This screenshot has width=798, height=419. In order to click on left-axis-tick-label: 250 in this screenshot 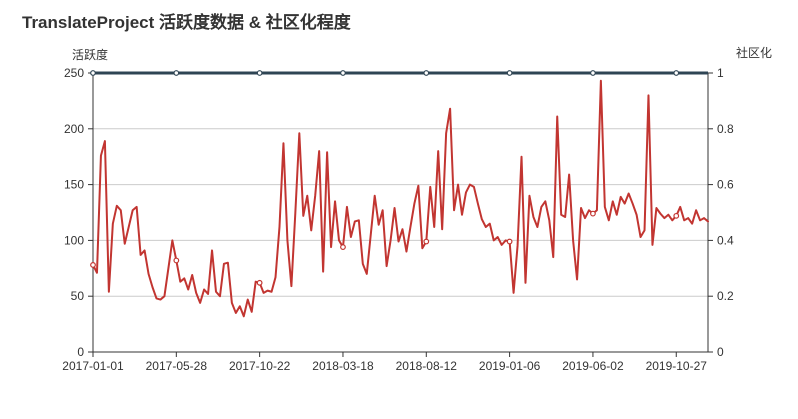, I will do `click(74, 73)`.